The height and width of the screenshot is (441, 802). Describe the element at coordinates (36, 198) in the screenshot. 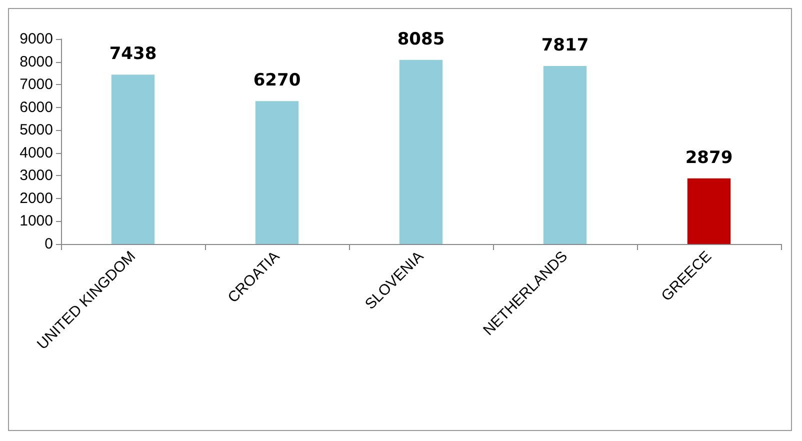

I see `y-tick-label: 2000` at that location.